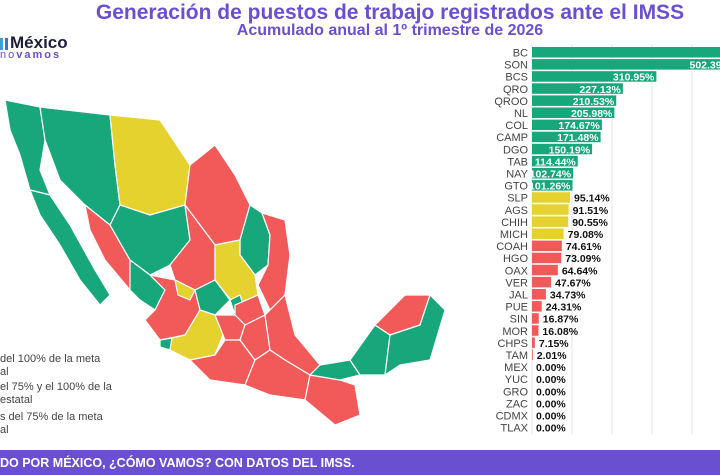 This screenshot has width=720, height=476. I want to click on category-label: MICH, so click(514, 235).